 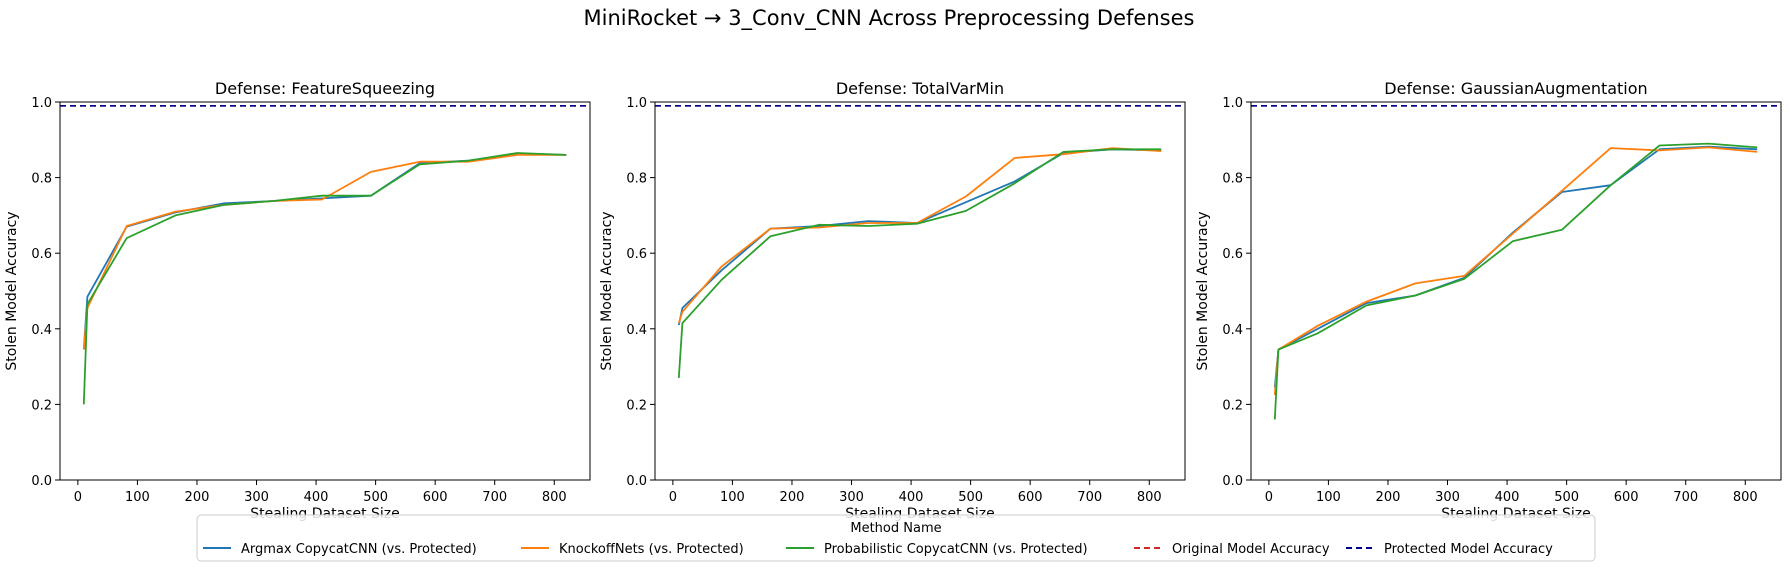 I want to click on plot-area, so click(x=920, y=241).